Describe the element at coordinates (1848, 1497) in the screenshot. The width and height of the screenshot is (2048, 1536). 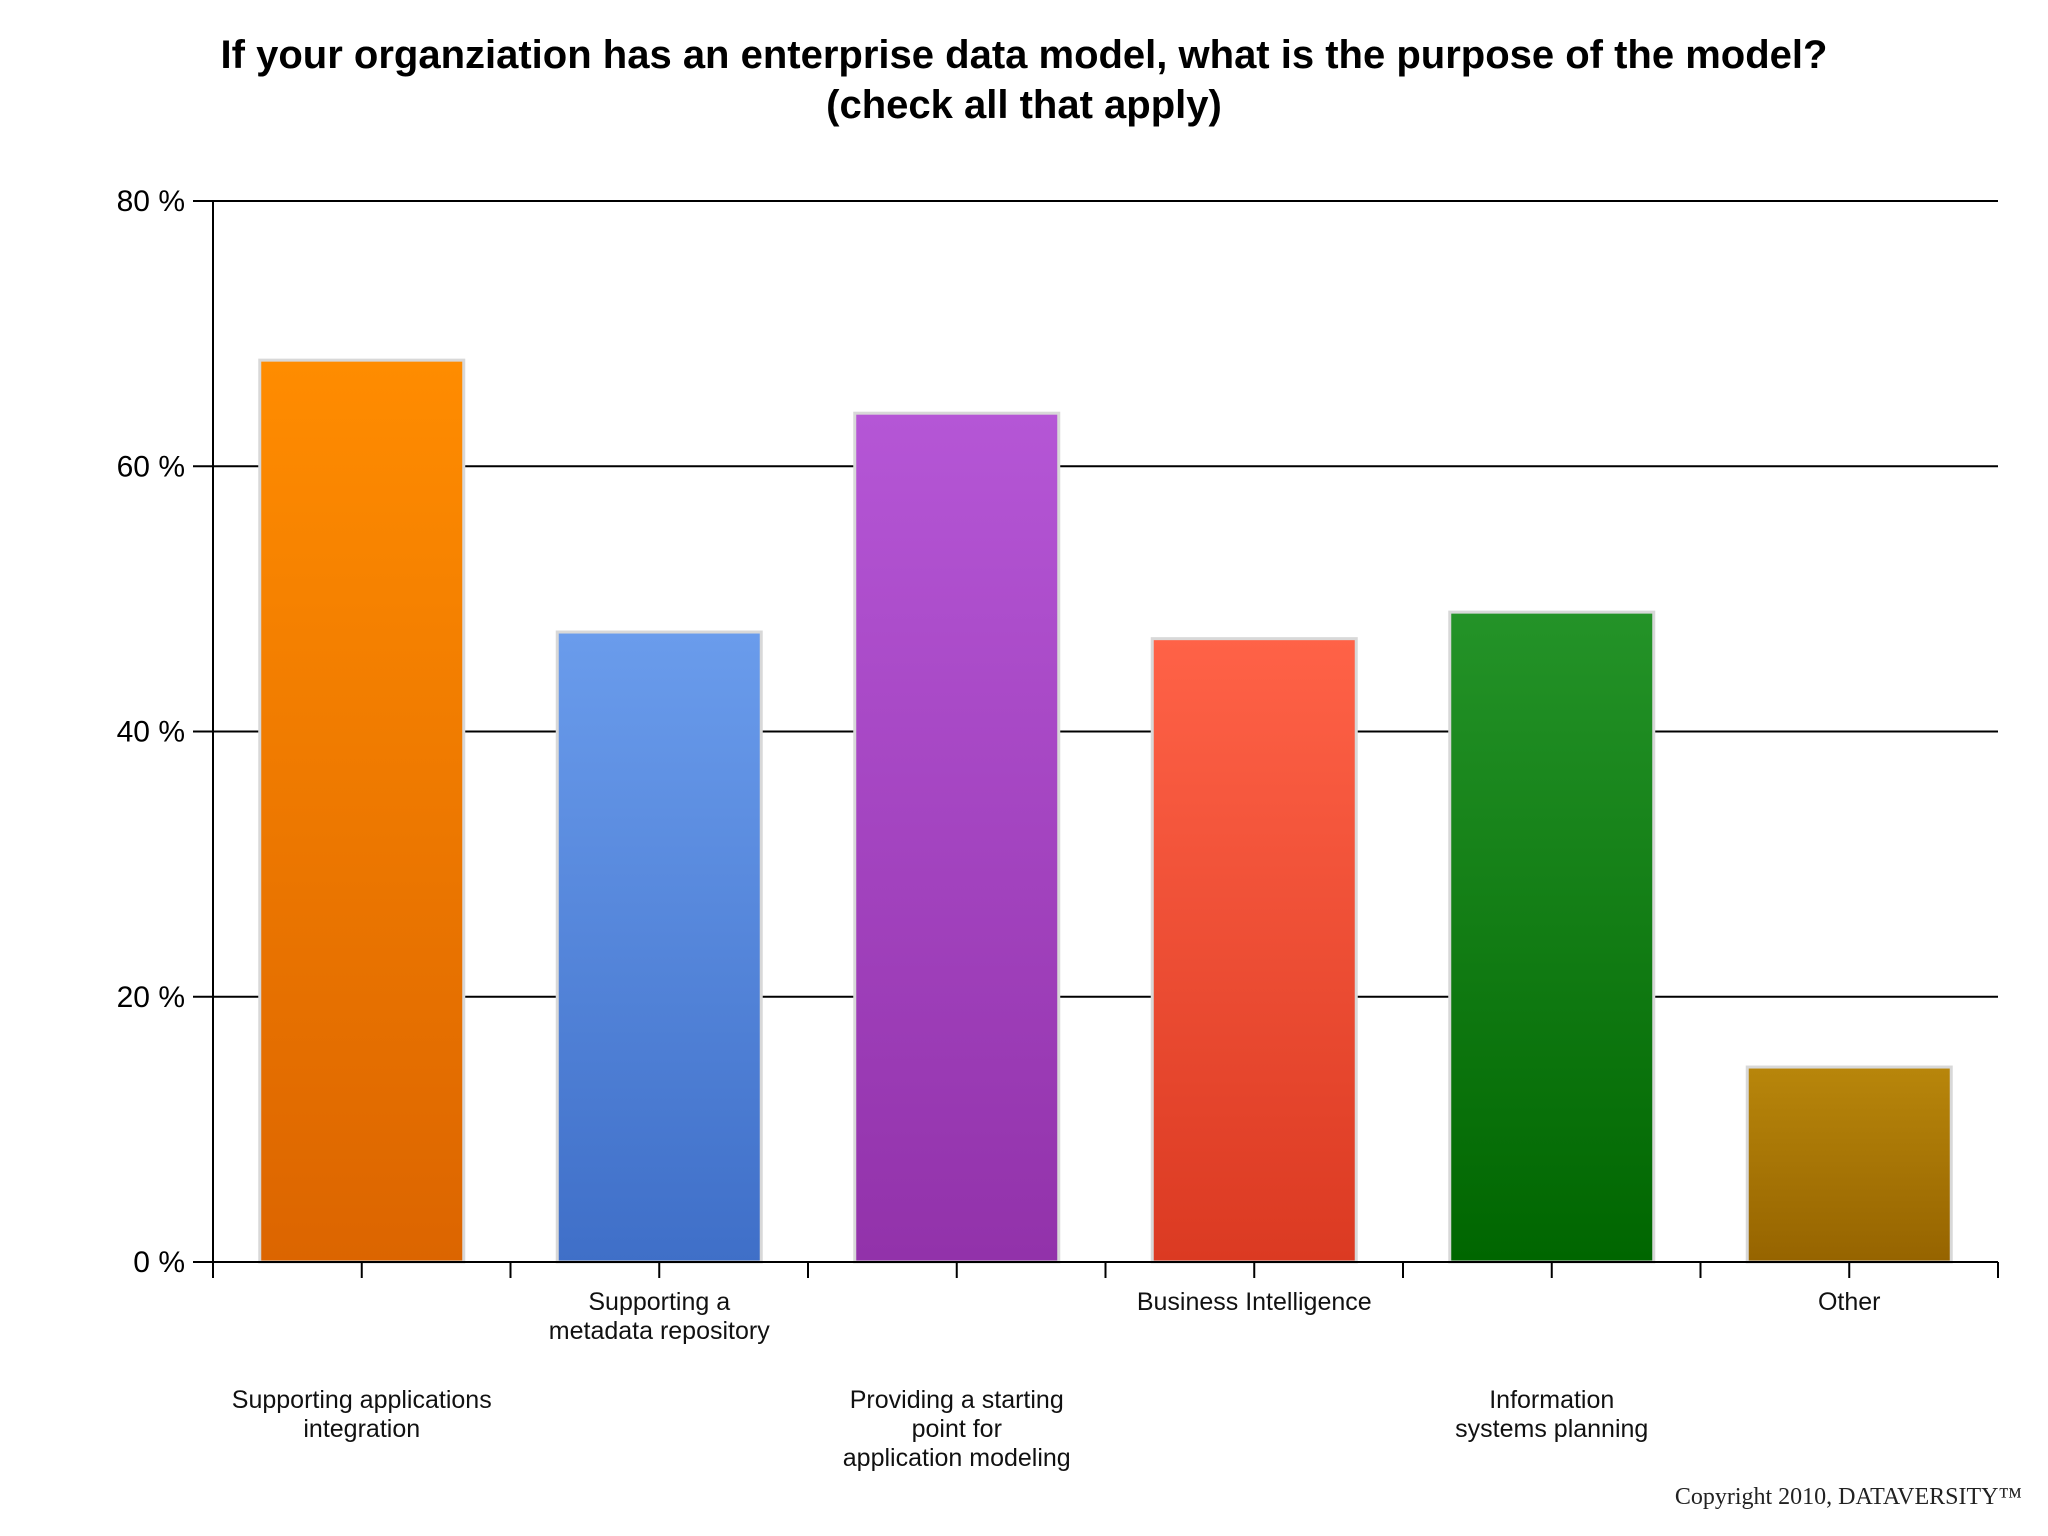
I see `copyright-notice: Copyright 2010, DATAVERSITY™` at that location.